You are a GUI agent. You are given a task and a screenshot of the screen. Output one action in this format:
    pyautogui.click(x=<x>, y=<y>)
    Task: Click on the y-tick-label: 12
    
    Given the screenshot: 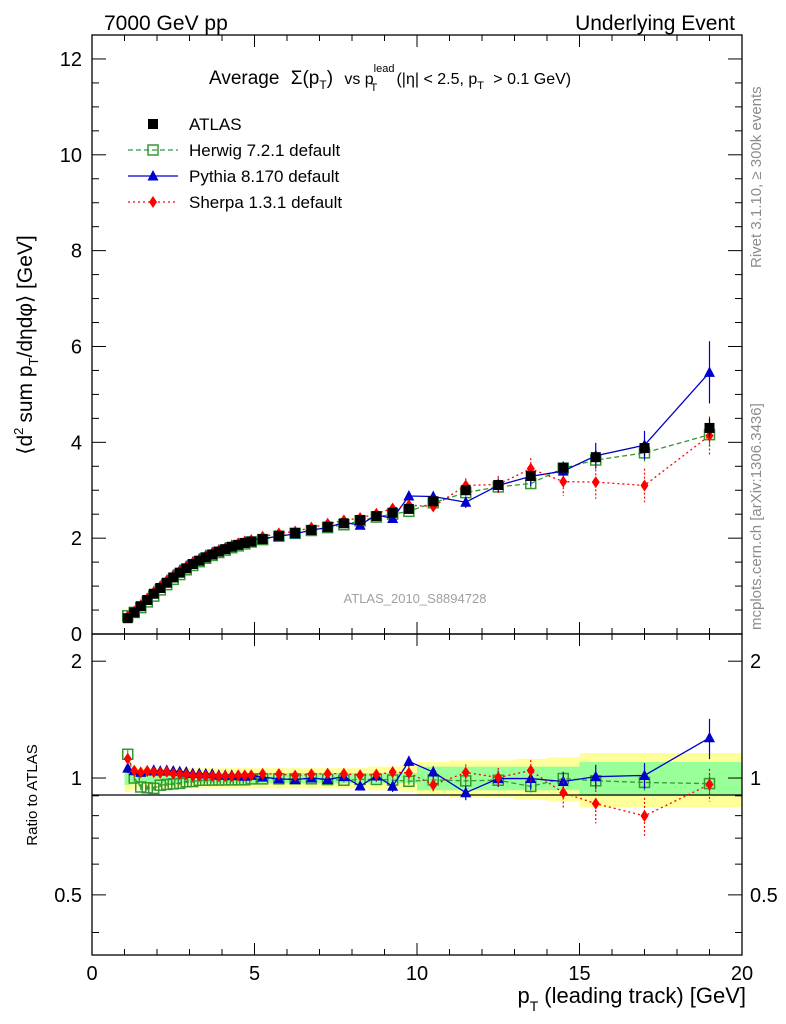 What is the action you would take?
    pyautogui.click(x=71, y=60)
    